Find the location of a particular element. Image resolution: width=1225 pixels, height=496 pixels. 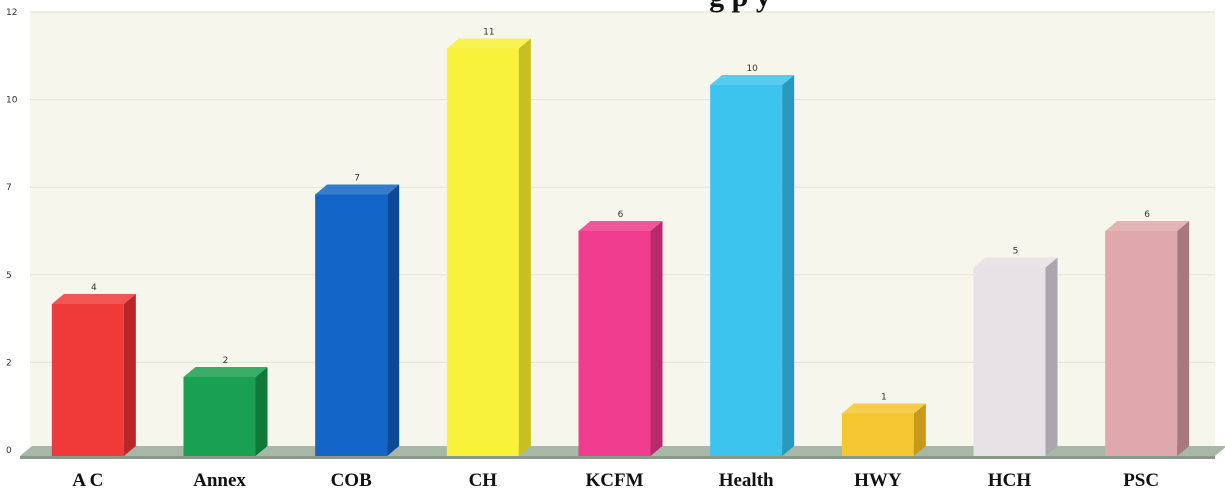

x-tick-label: Annex is located at coordinates (219, 480).